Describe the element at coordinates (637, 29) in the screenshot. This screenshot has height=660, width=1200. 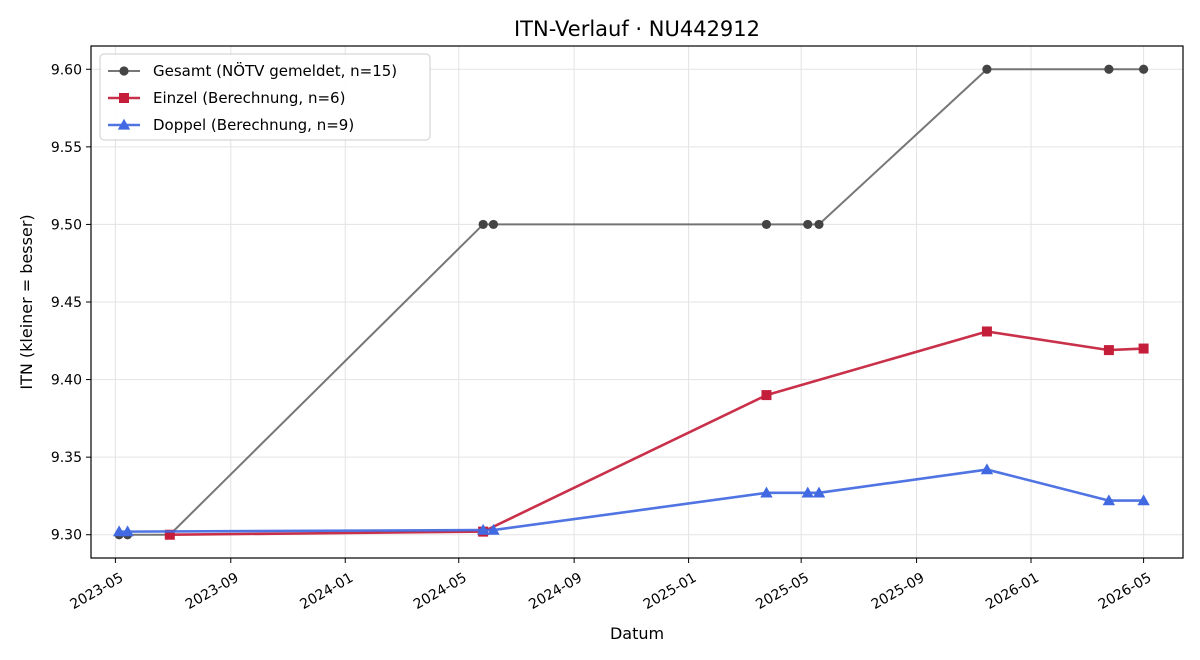
I see `chart-title: ITN-Verlauf · NU442912` at that location.